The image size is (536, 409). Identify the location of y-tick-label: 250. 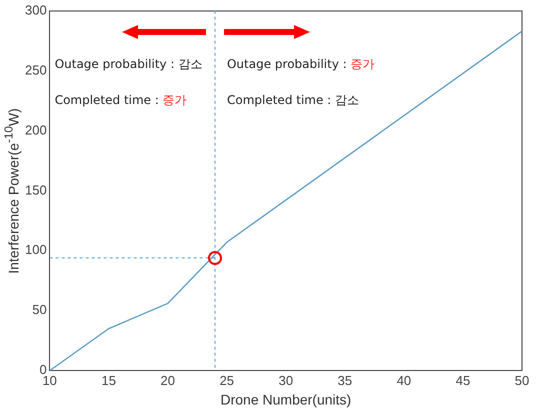
(35, 70).